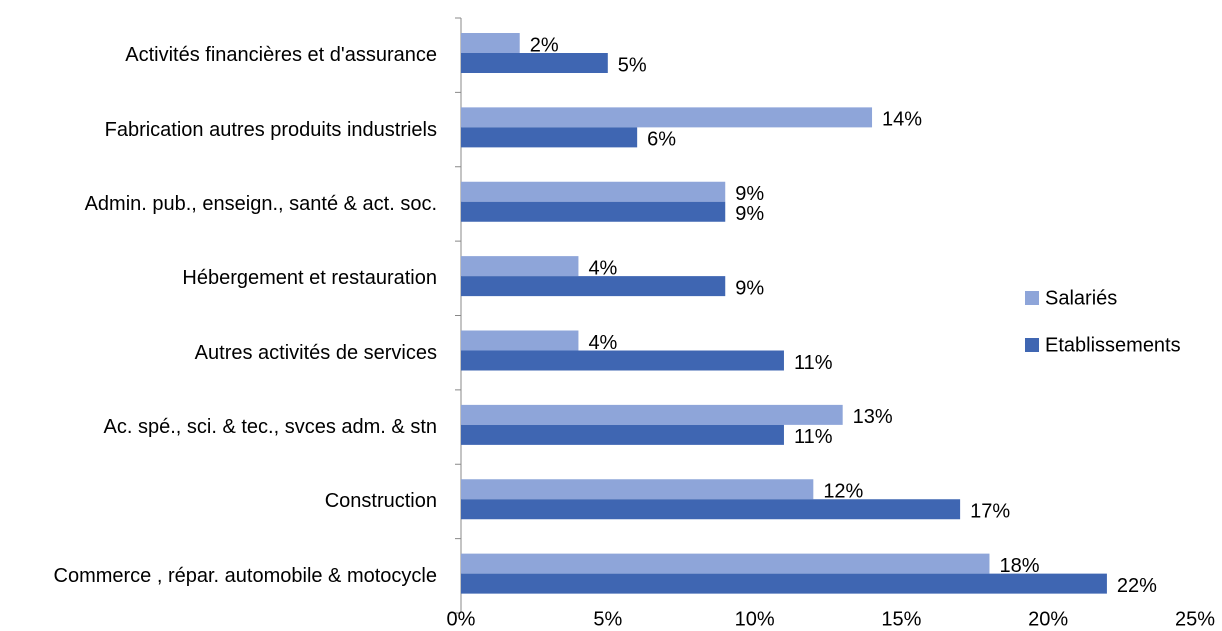 Image resolution: width=1222 pixels, height=631 pixels. Describe the element at coordinates (1048, 619) in the screenshot. I see `x-tick-label: 20%` at that location.